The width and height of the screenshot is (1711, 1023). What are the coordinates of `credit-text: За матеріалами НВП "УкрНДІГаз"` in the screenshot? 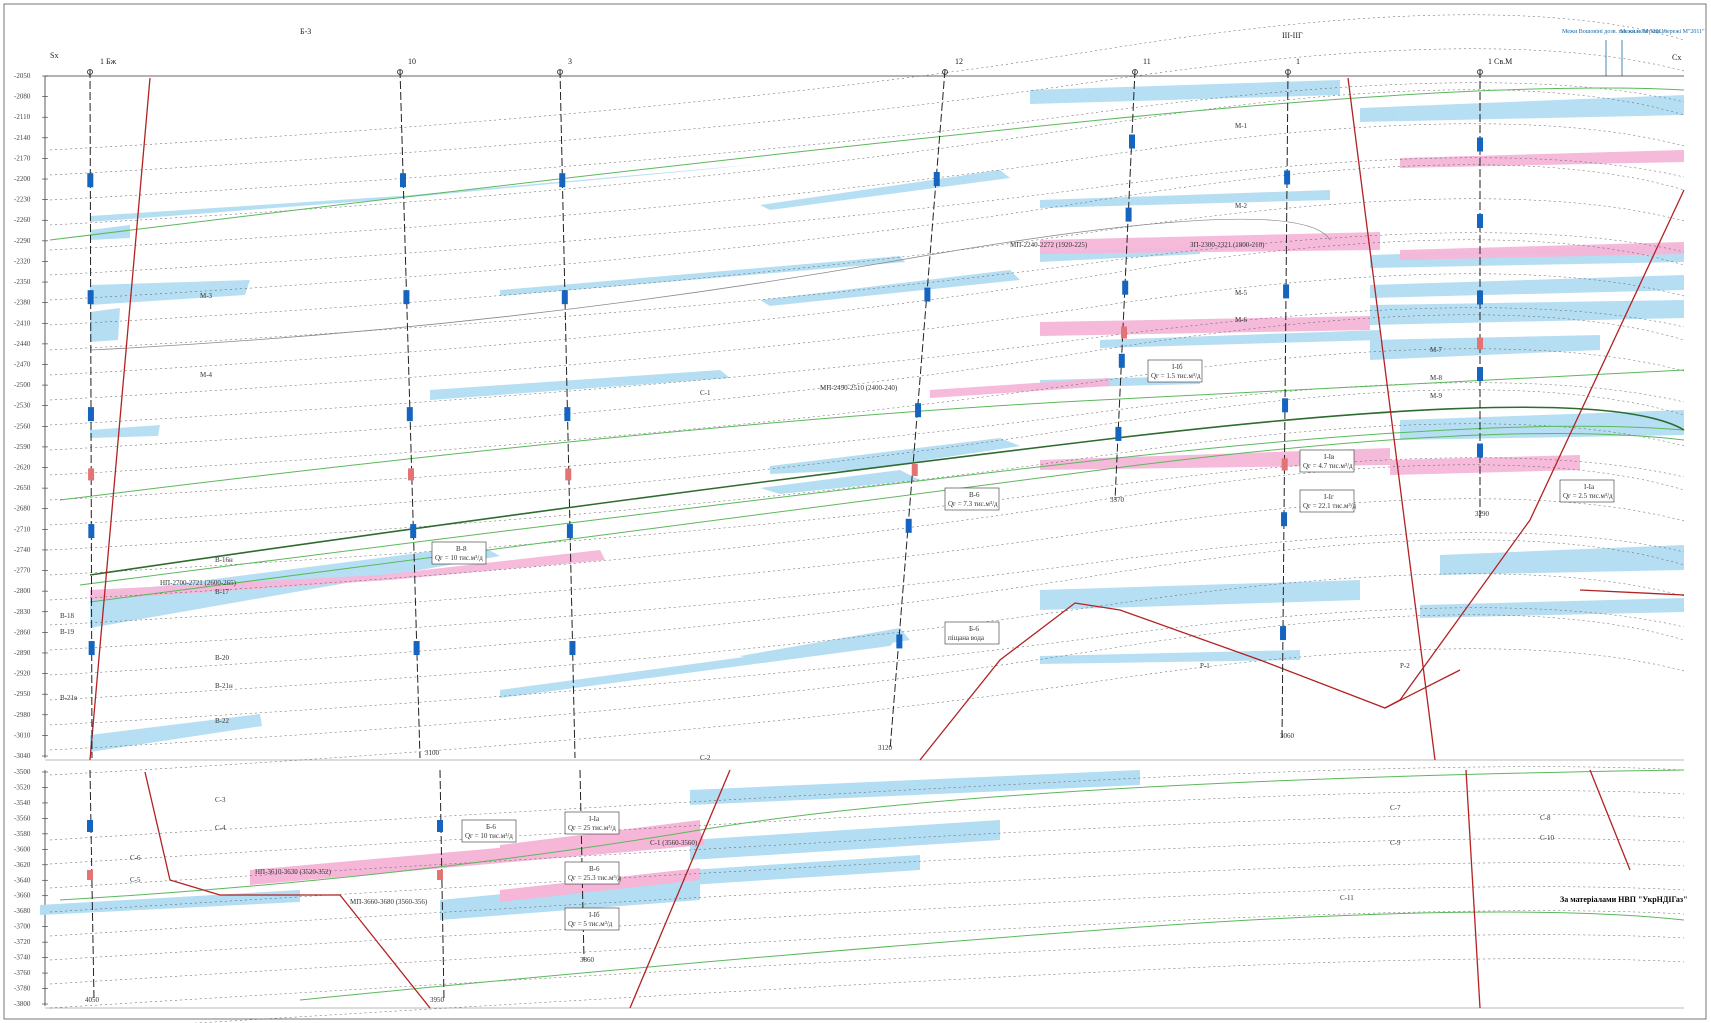 It's located at (1624, 899).